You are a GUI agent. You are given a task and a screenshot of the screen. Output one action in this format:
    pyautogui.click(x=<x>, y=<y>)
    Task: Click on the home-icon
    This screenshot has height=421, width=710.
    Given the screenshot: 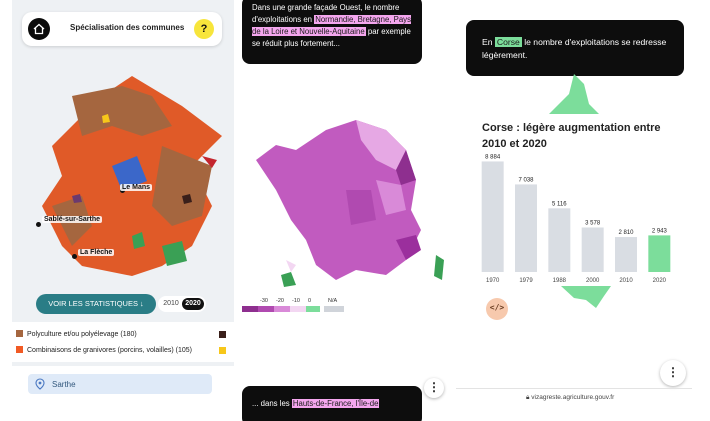 What is the action you would take?
    pyautogui.click(x=39, y=29)
    